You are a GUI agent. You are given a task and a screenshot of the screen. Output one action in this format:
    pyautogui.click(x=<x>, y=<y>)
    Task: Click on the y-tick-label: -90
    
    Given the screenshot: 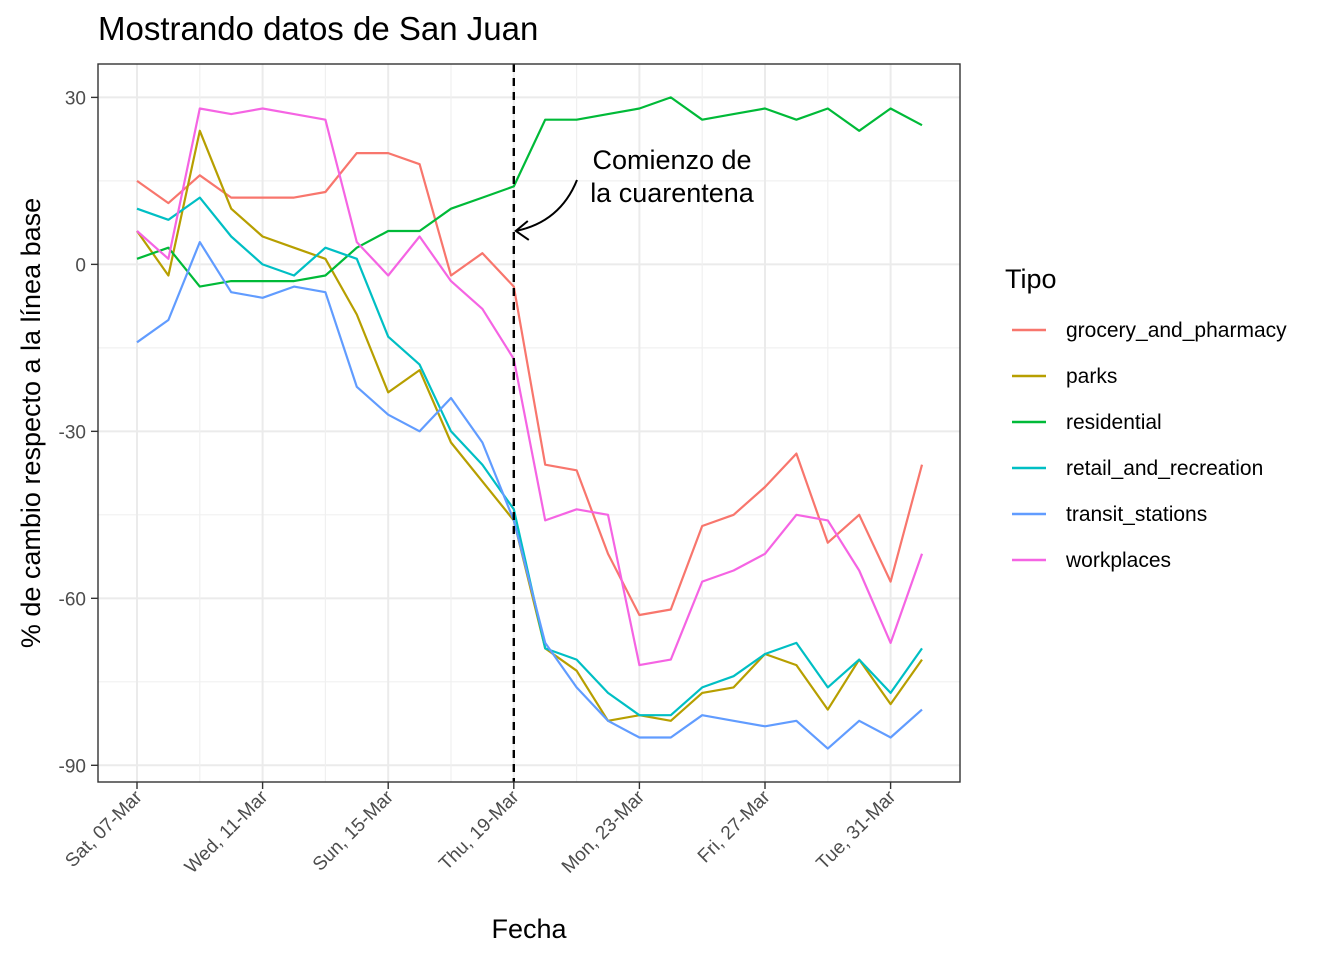 What is the action you would take?
    pyautogui.click(x=72, y=766)
    